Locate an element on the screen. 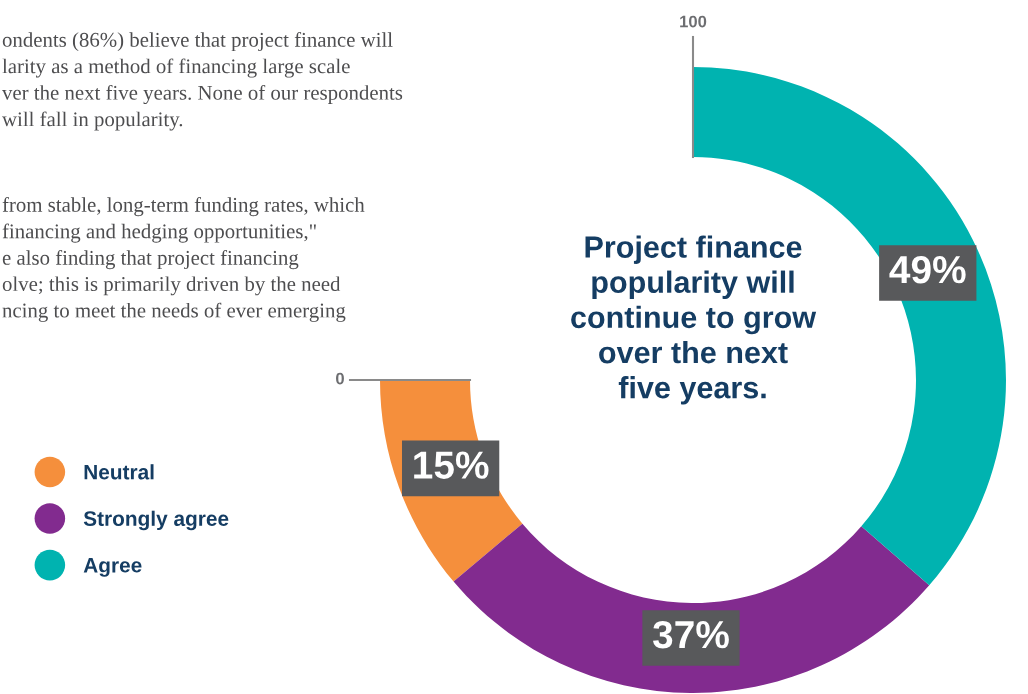  text: ondents (86%) believe that project finance will larity as a method of financing large scale ver the next five years. None of our respondents will fall in popularity. is located at coordinates (202, 81).